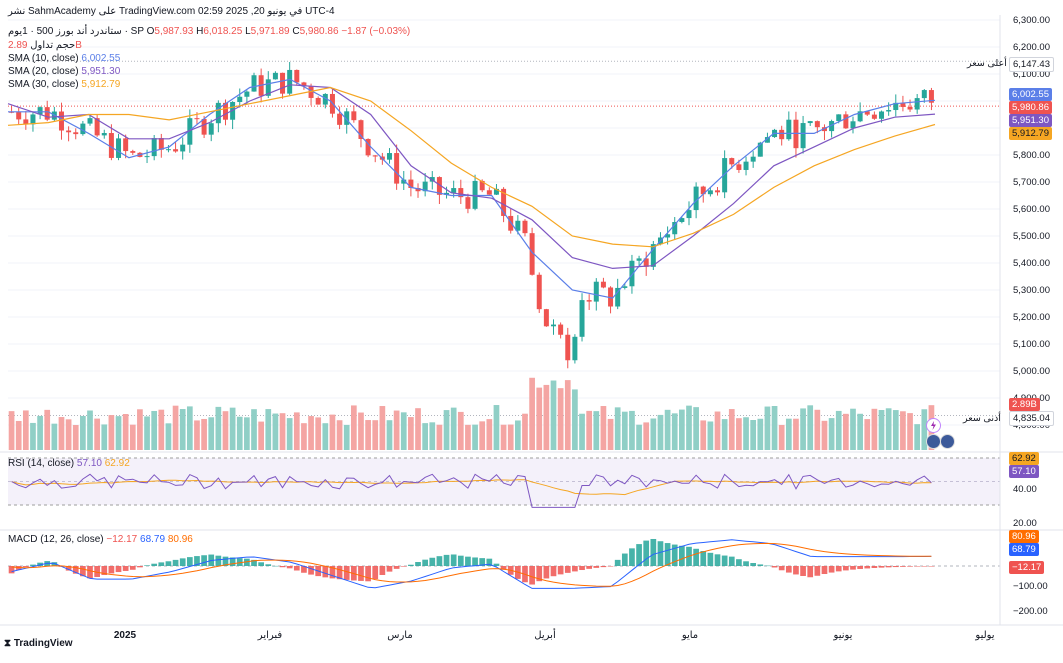 The height and width of the screenshot is (663, 1063). I want to click on sma20-label: SMA (20, close), so click(43, 71).